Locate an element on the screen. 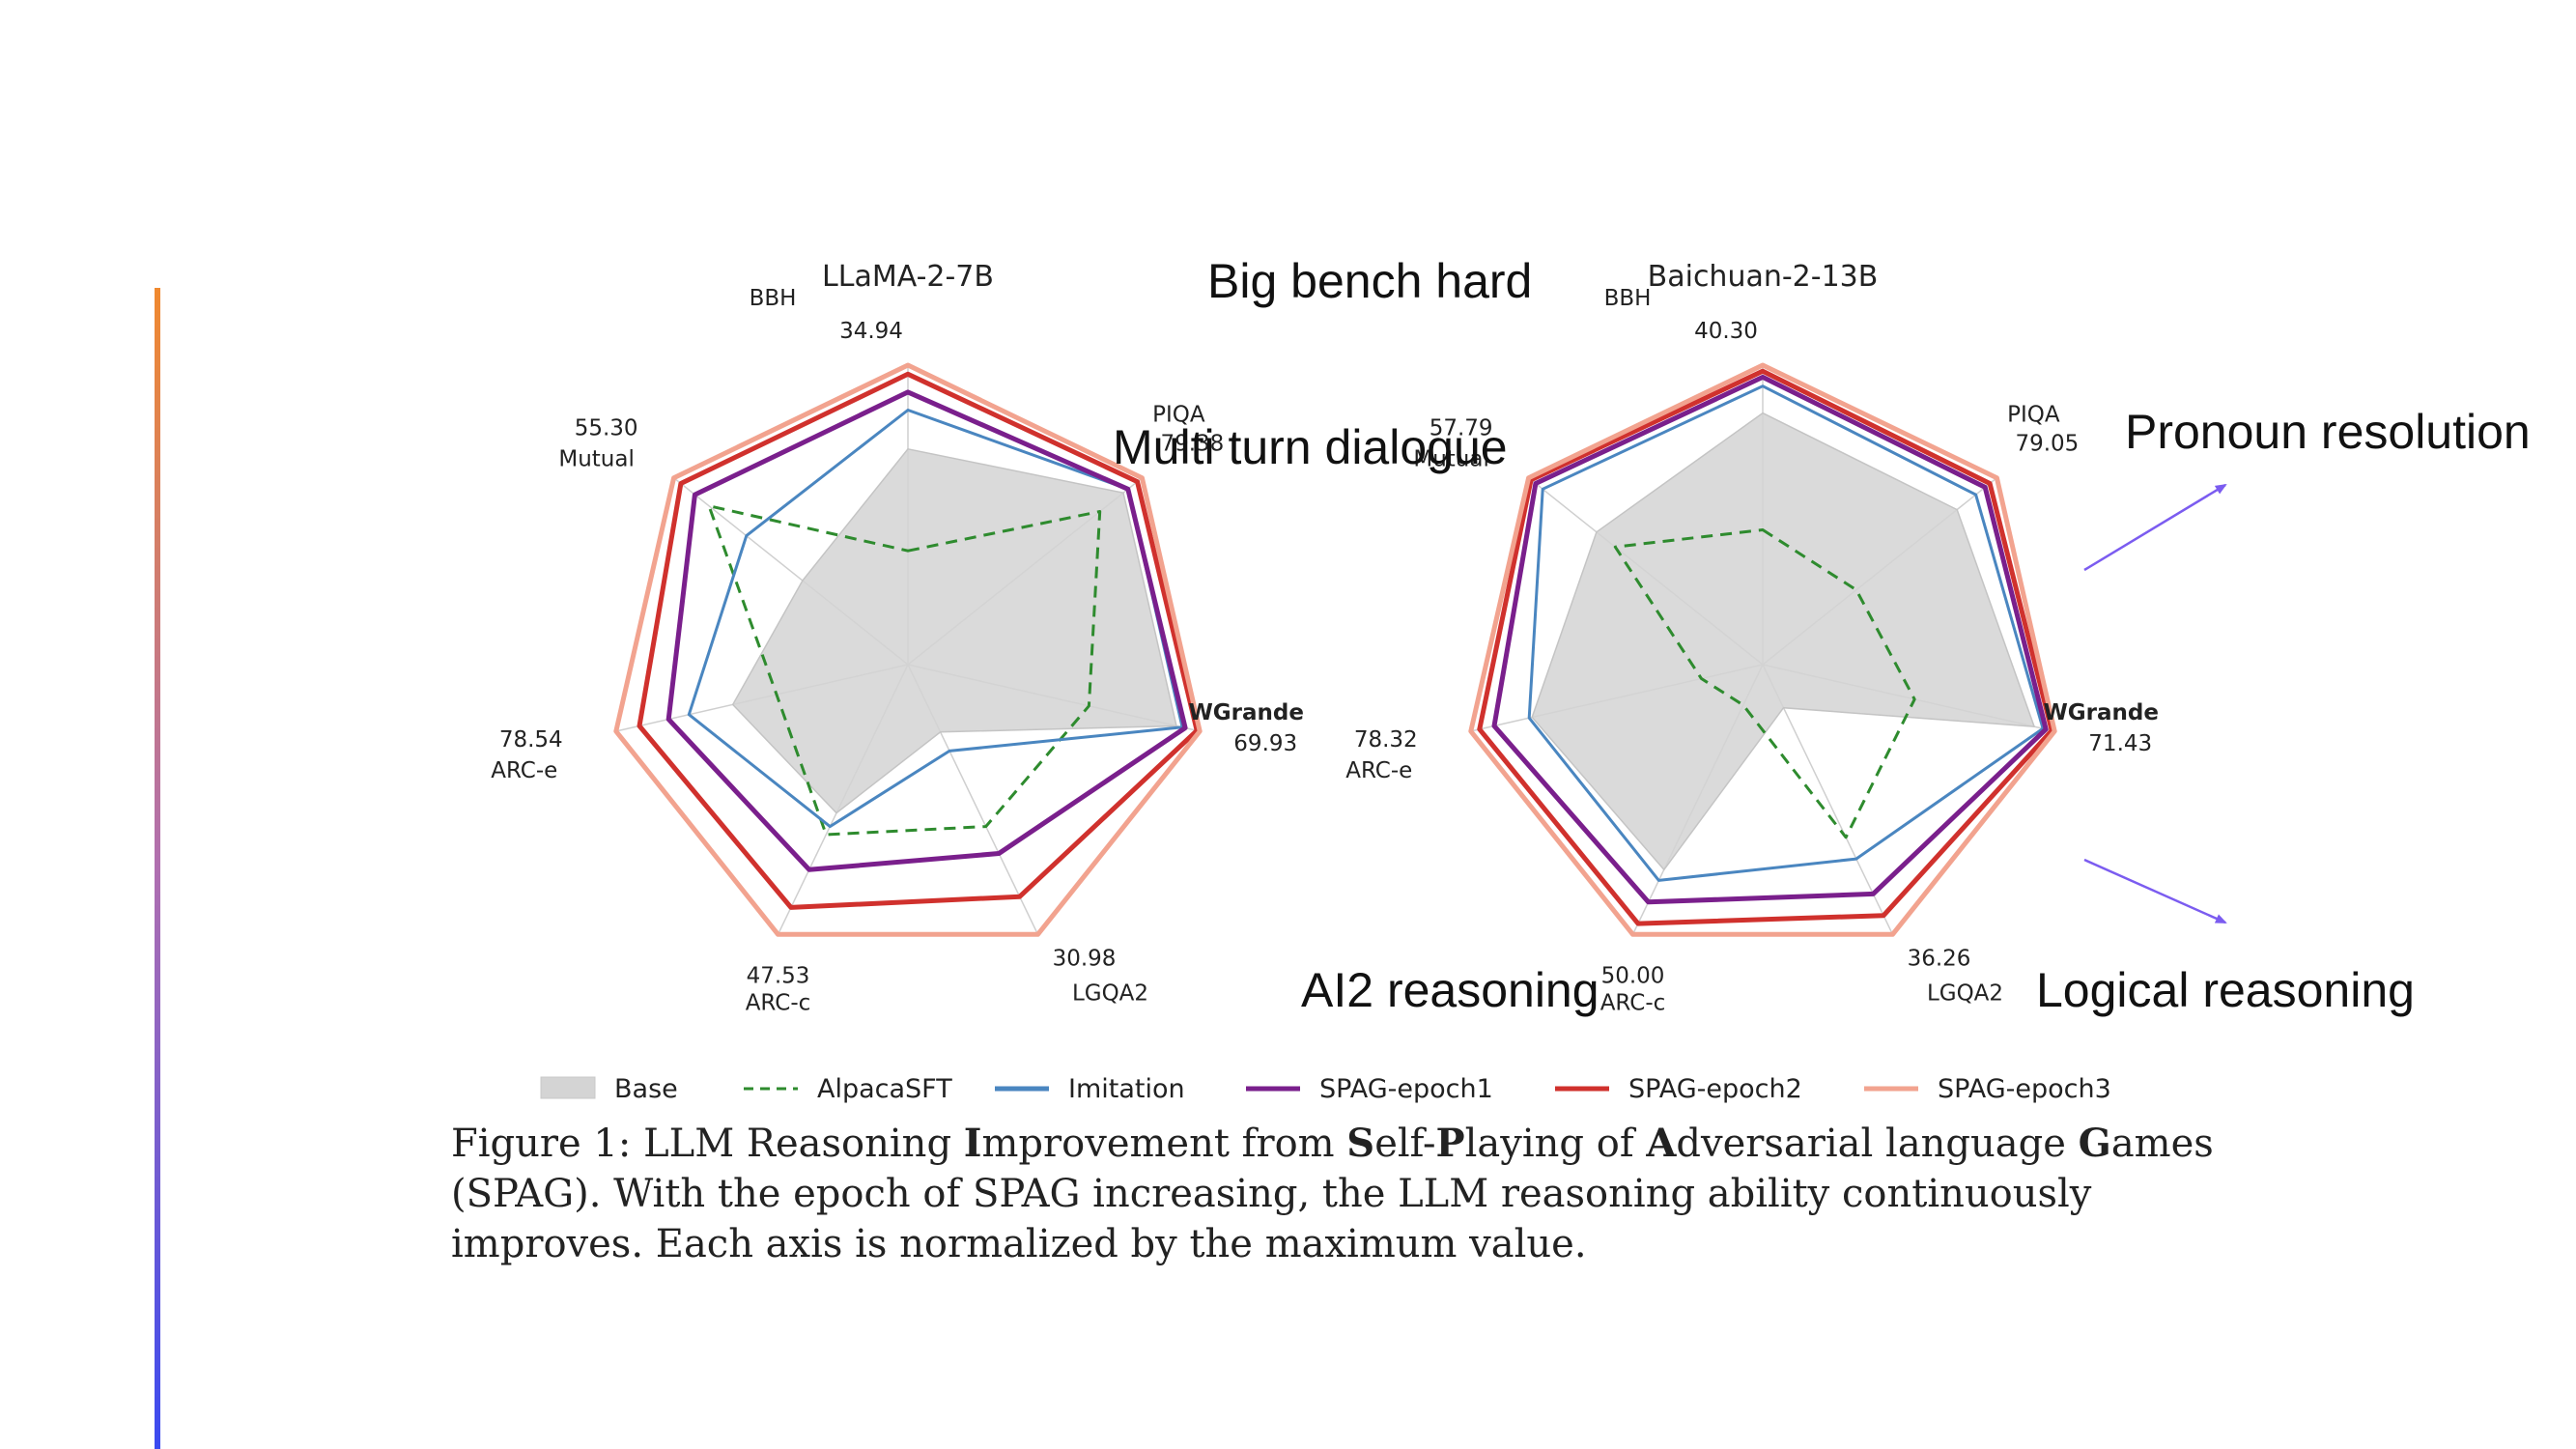 This screenshot has height=1449, width=2576. caption-title-part: LLM Reasoning is located at coordinates (803, 1144).